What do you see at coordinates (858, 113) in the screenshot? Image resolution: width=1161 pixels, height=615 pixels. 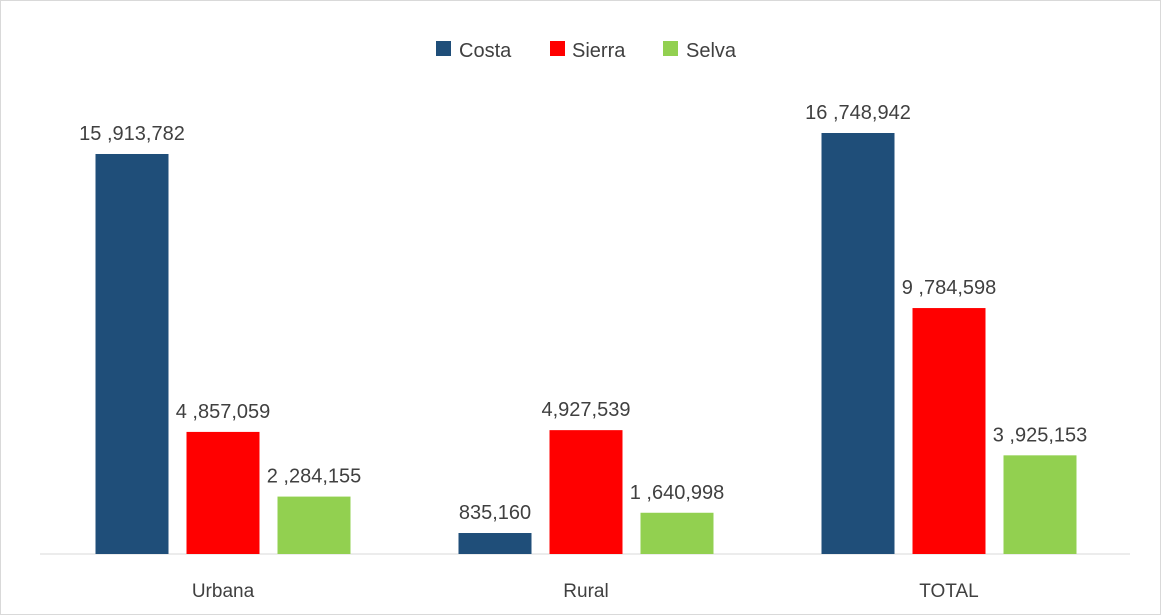 I see `data-label-costa-total: 16 ,748,942` at bounding box center [858, 113].